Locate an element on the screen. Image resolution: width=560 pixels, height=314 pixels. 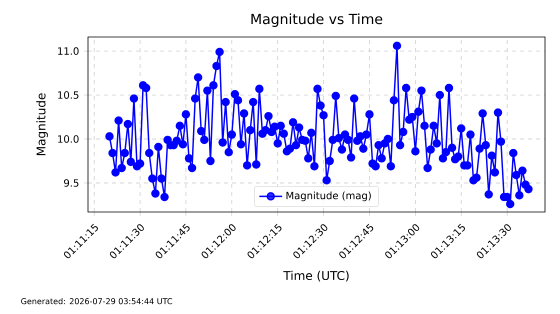
y-tick-label: 10.0 is located at coordinates (68, 139).